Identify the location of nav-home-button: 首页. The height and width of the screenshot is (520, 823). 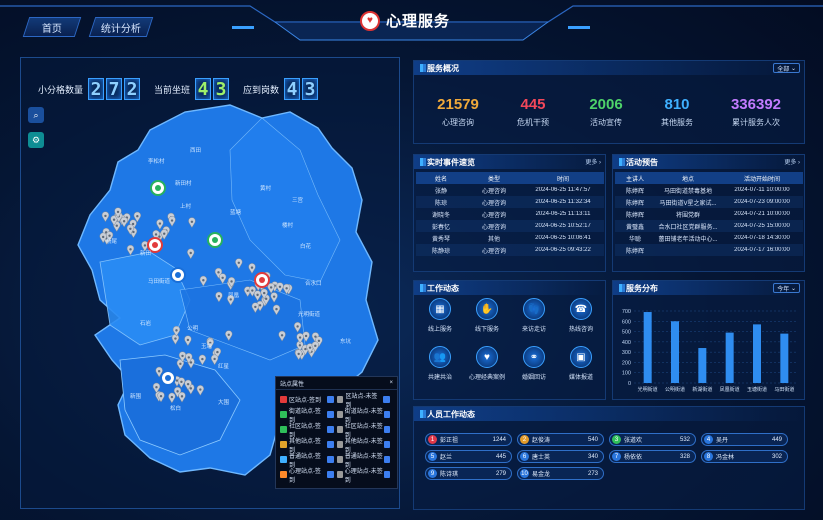
(52, 27).